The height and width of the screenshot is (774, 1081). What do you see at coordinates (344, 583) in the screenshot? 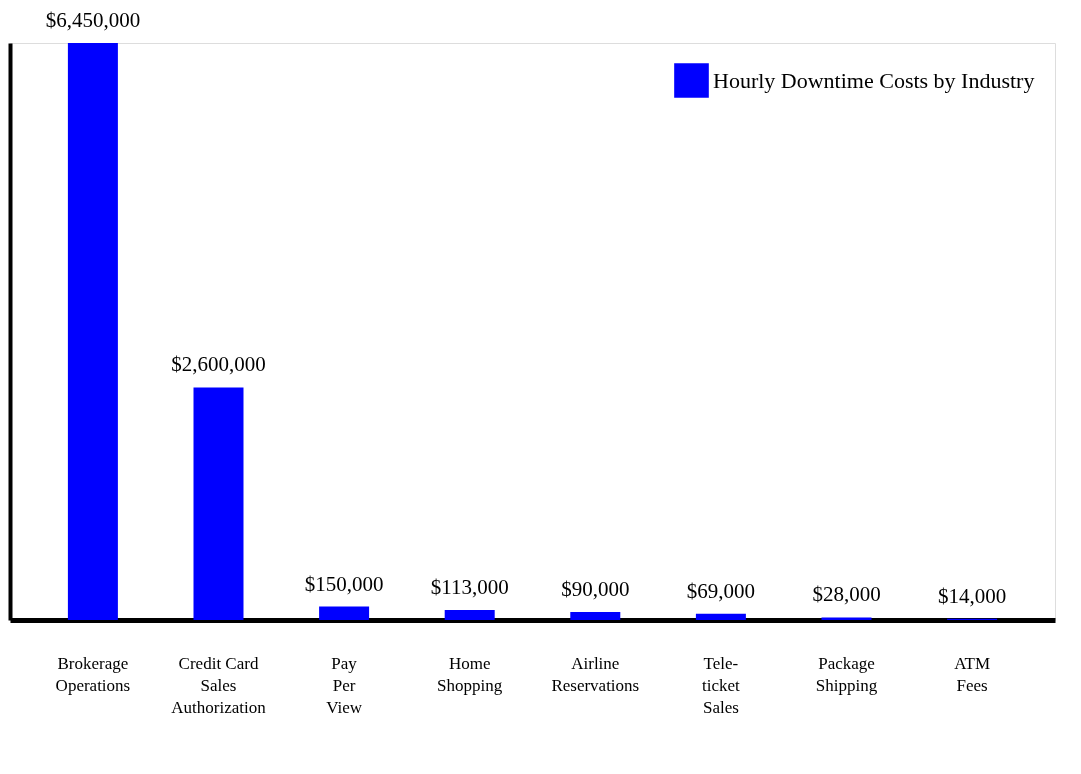
I see `data-label: $150,000` at bounding box center [344, 583].